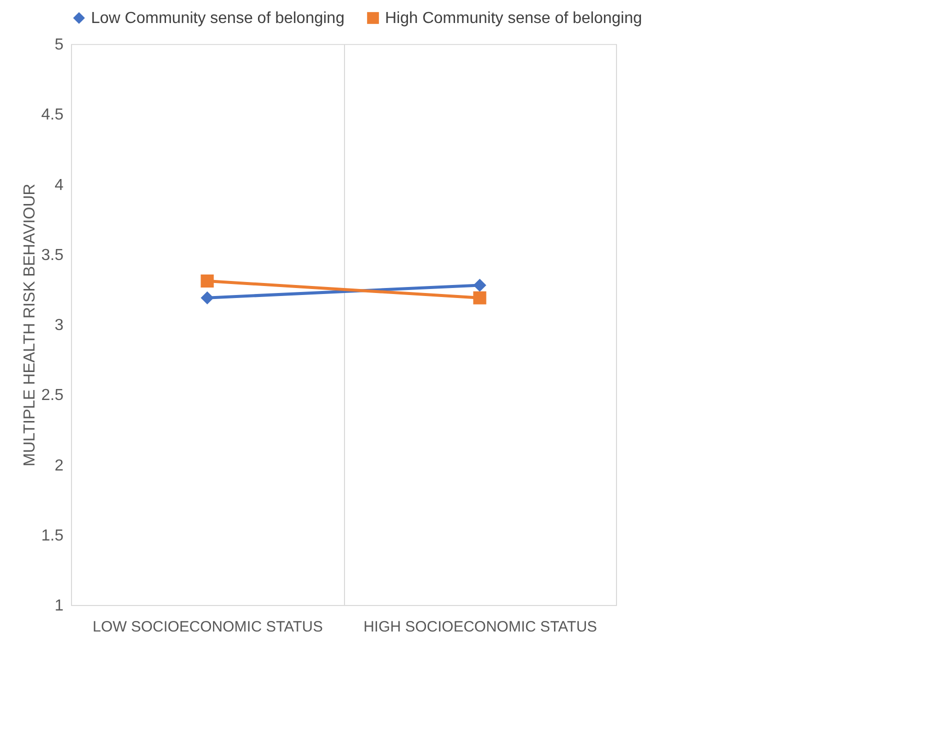 This screenshot has width=930, height=731. What do you see at coordinates (59, 325) in the screenshot?
I see `y-tick-label: 3` at bounding box center [59, 325].